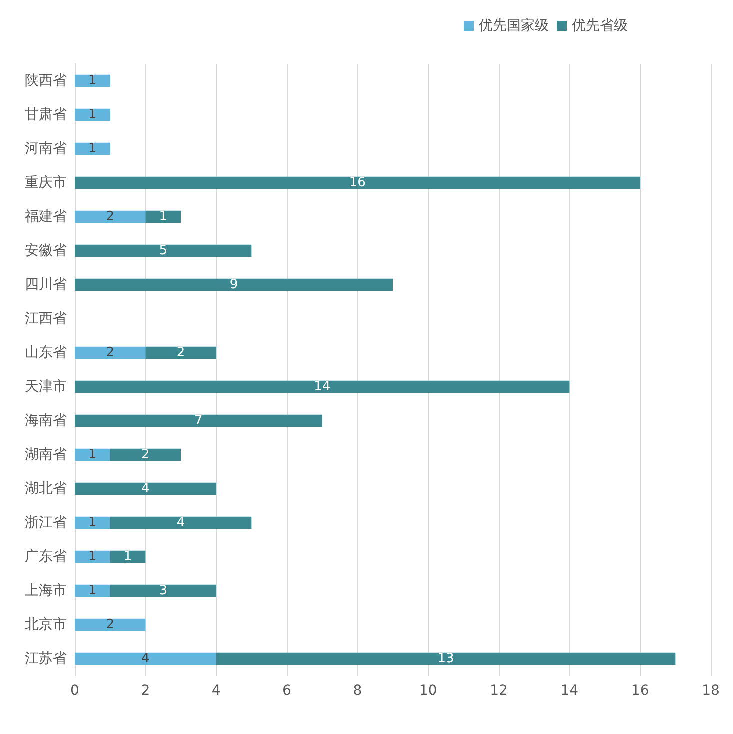 This screenshot has height=734, width=733. I want to click on y-tick-label: 江西省, so click(46, 319).